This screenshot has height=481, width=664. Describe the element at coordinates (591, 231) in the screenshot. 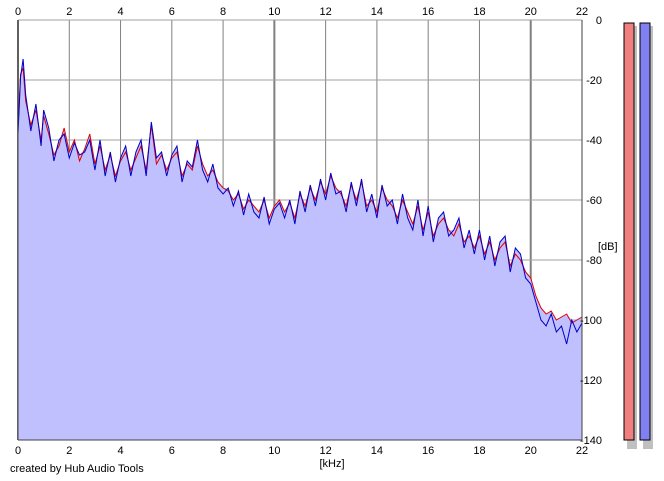

I see `y-tick-labels: 0 -20 -40 -60 -80 -100 -120 -140` at that location.